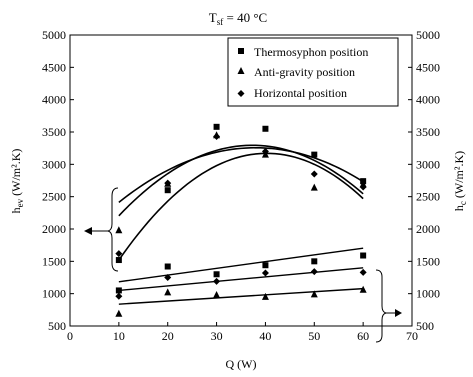 The image size is (473, 377). I want to click on right-arrow-icon, so click(398, 313).